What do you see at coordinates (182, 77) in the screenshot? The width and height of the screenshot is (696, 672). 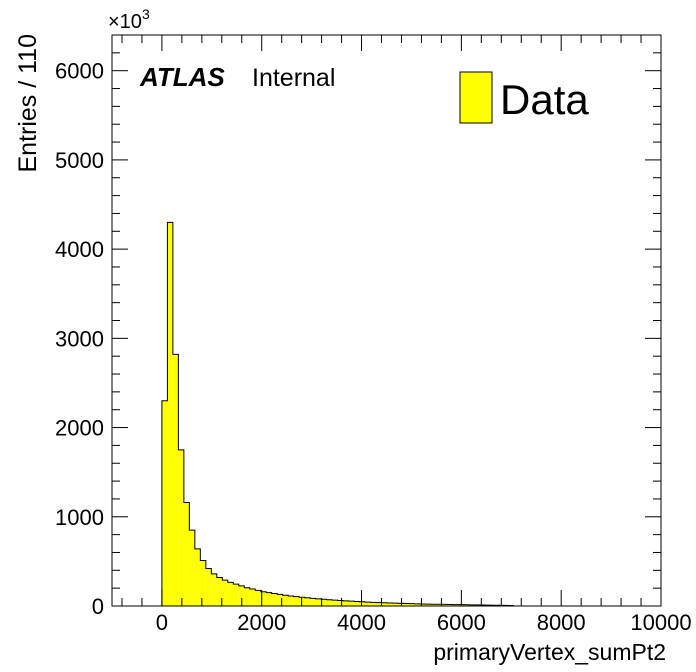 I see `atlas-label: ATLAS` at bounding box center [182, 77].